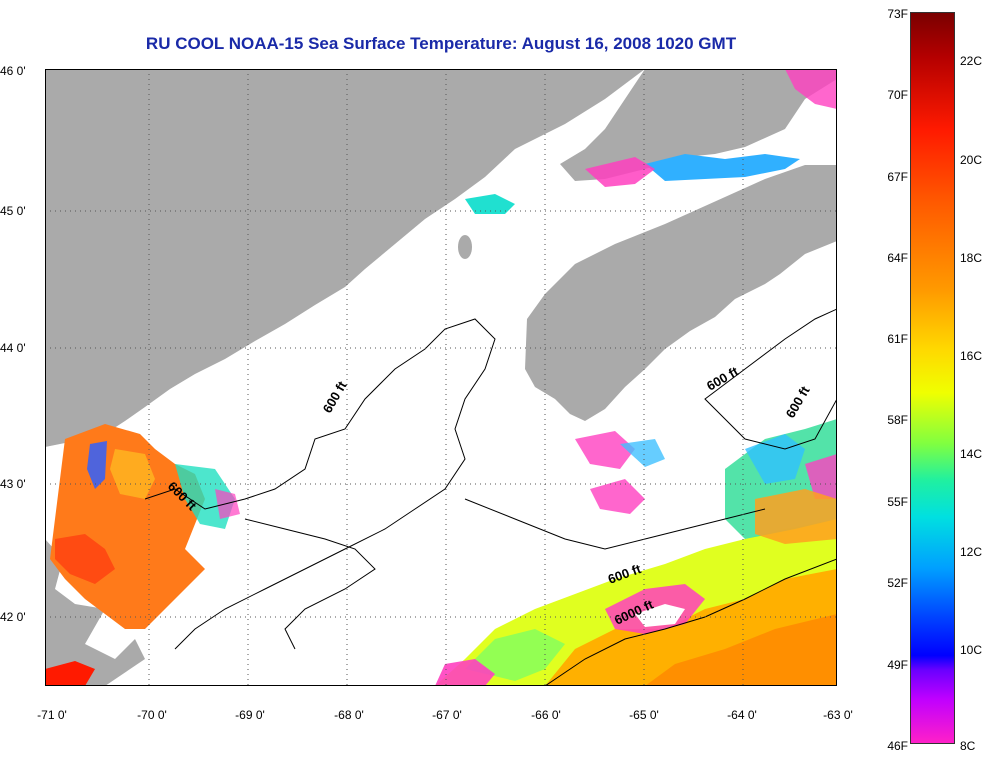 The image size is (984, 761). I want to click on lon-label: -68 0', so click(349, 715).